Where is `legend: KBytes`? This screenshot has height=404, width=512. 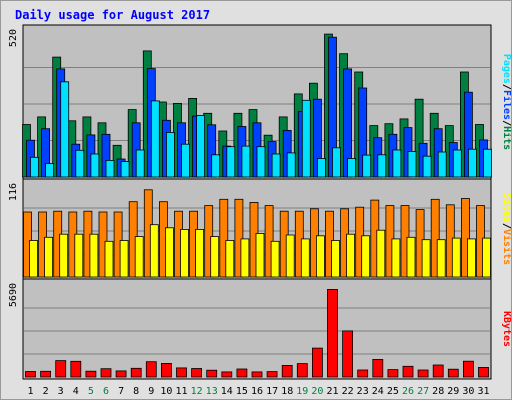 legend: KBytes is located at coordinates (506, 329).